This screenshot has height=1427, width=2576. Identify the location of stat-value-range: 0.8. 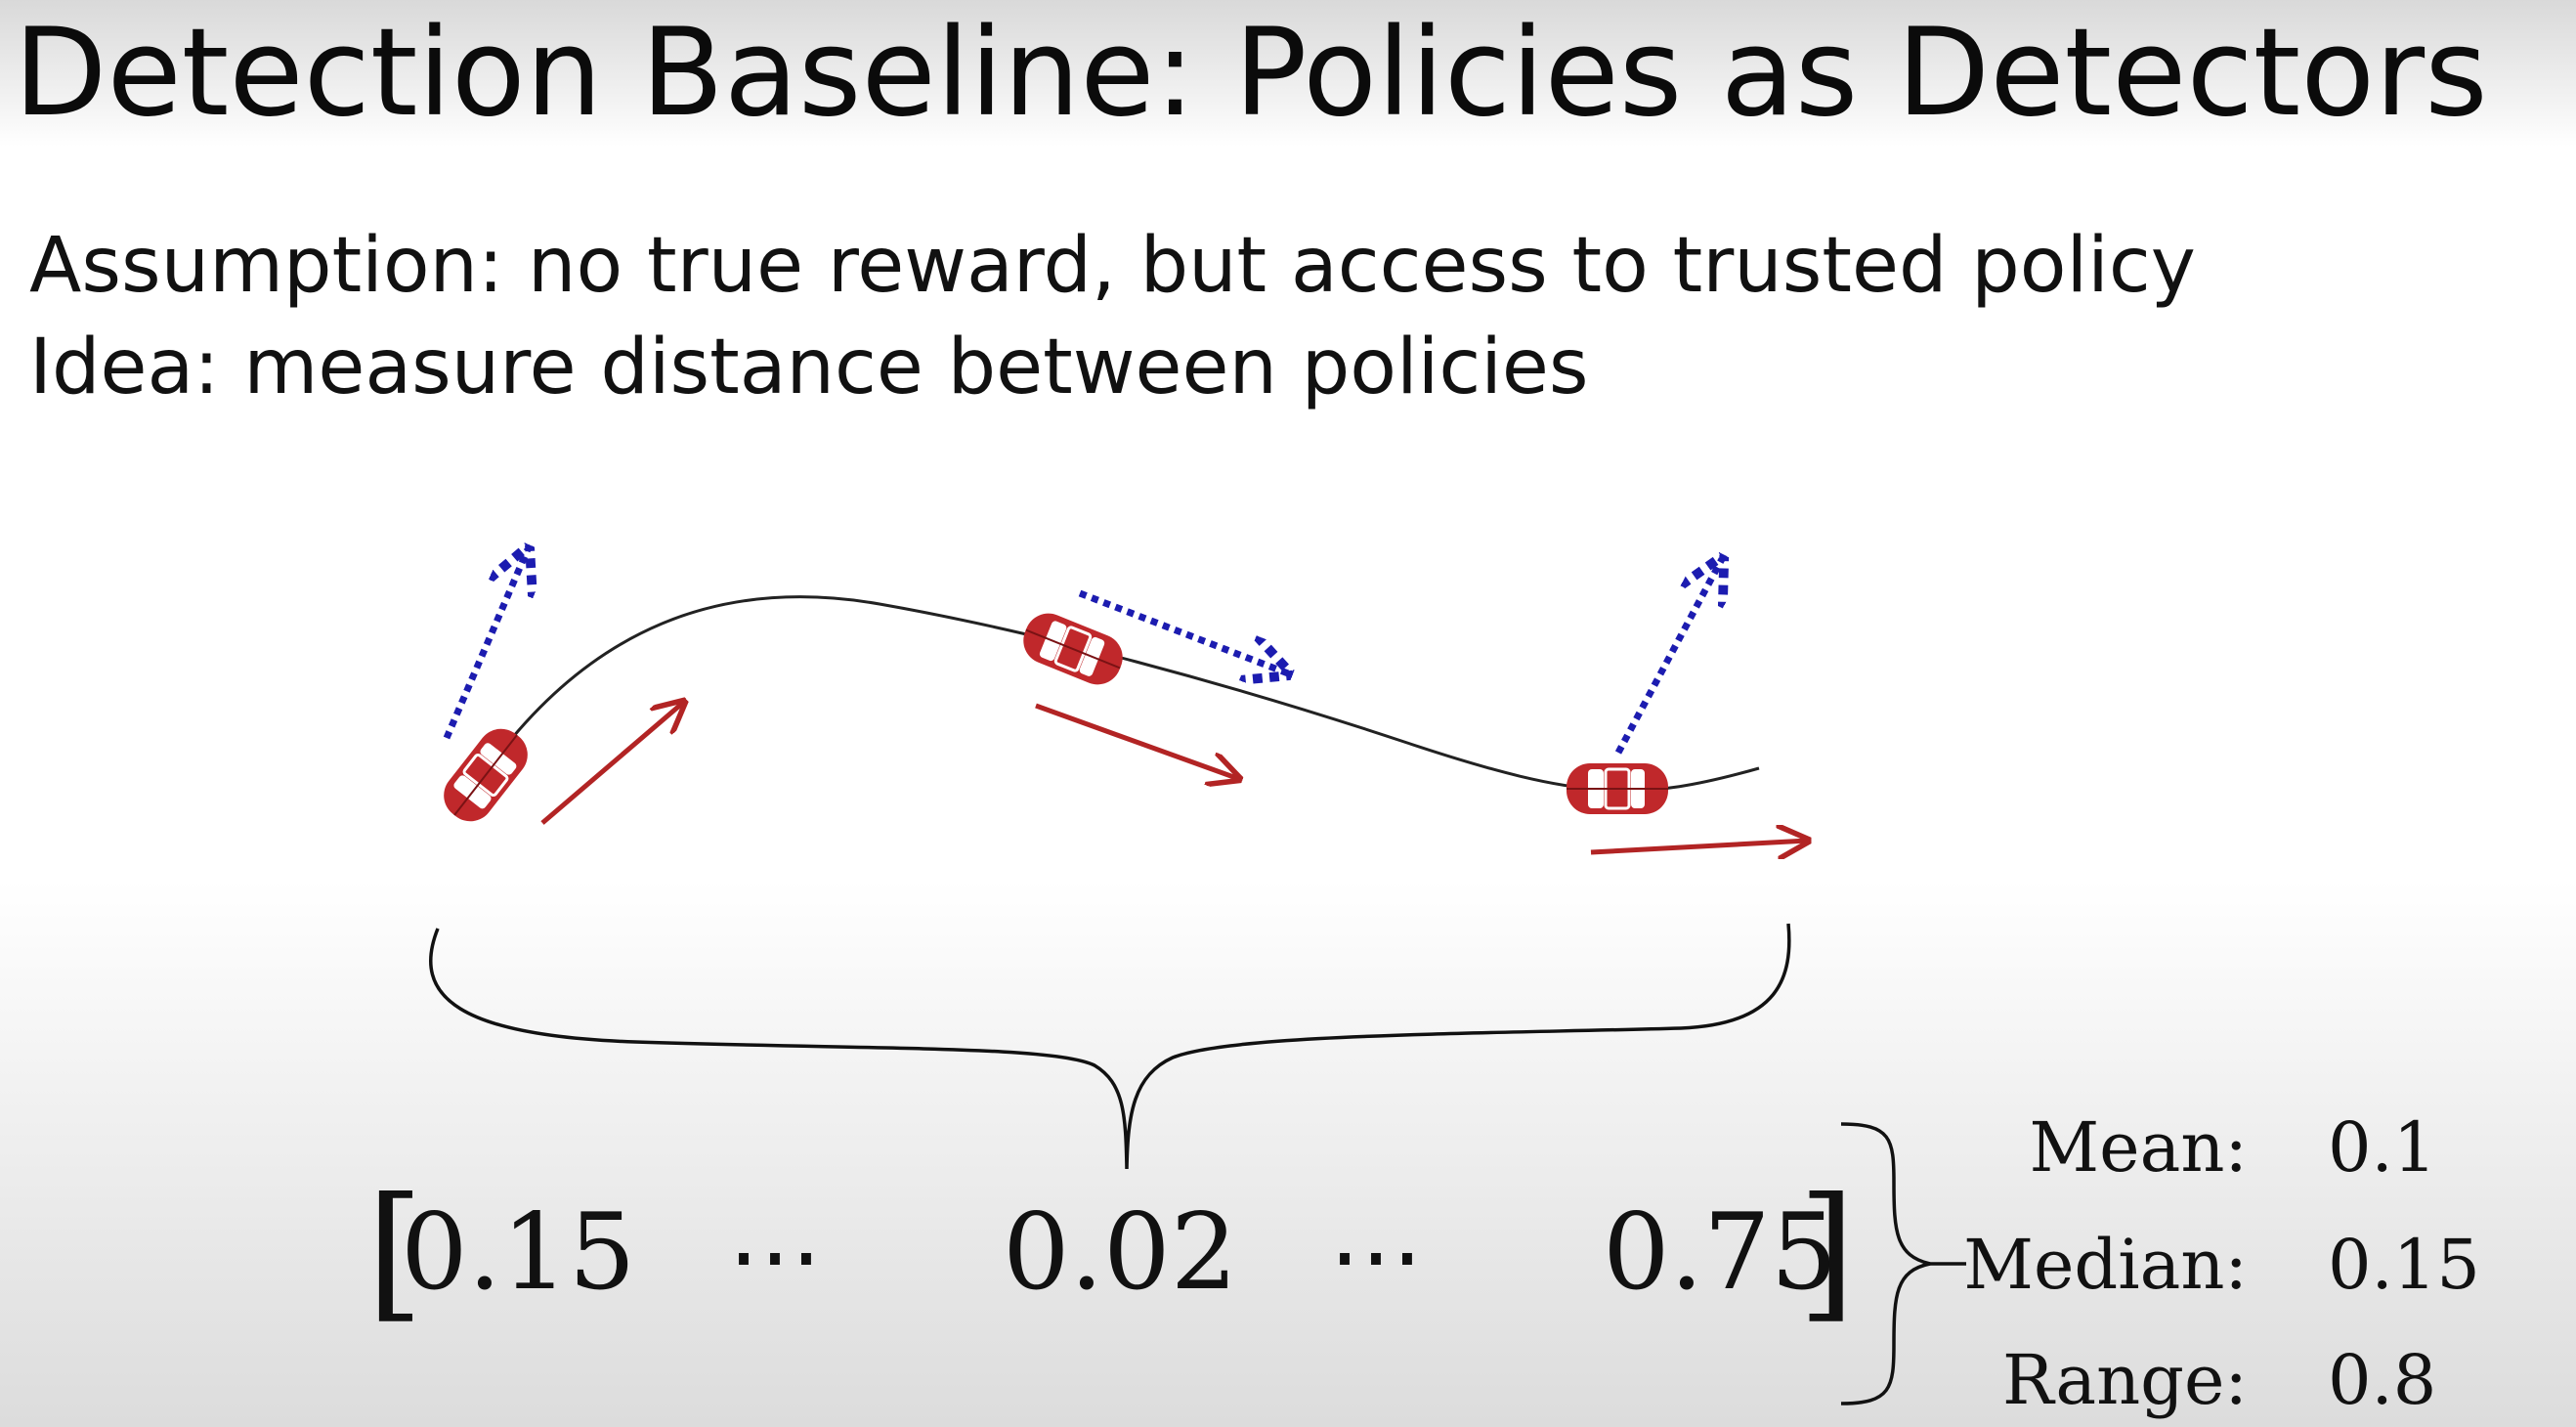
(2382, 1380).